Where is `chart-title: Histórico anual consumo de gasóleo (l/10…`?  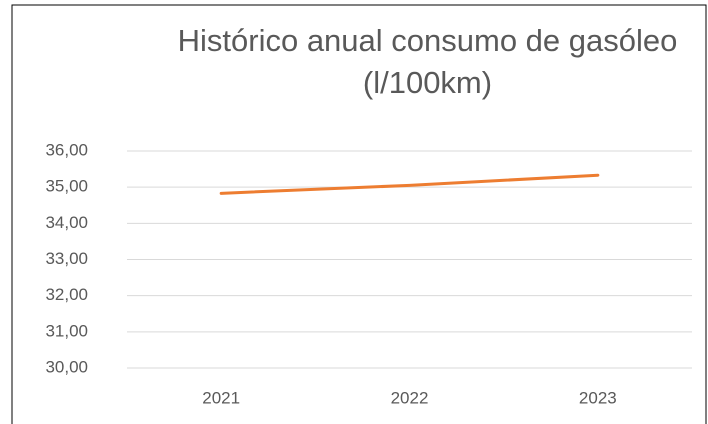 chart-title: Histórico anual consumo de gasóleo (l/10… is located at coordinates (427, 61).